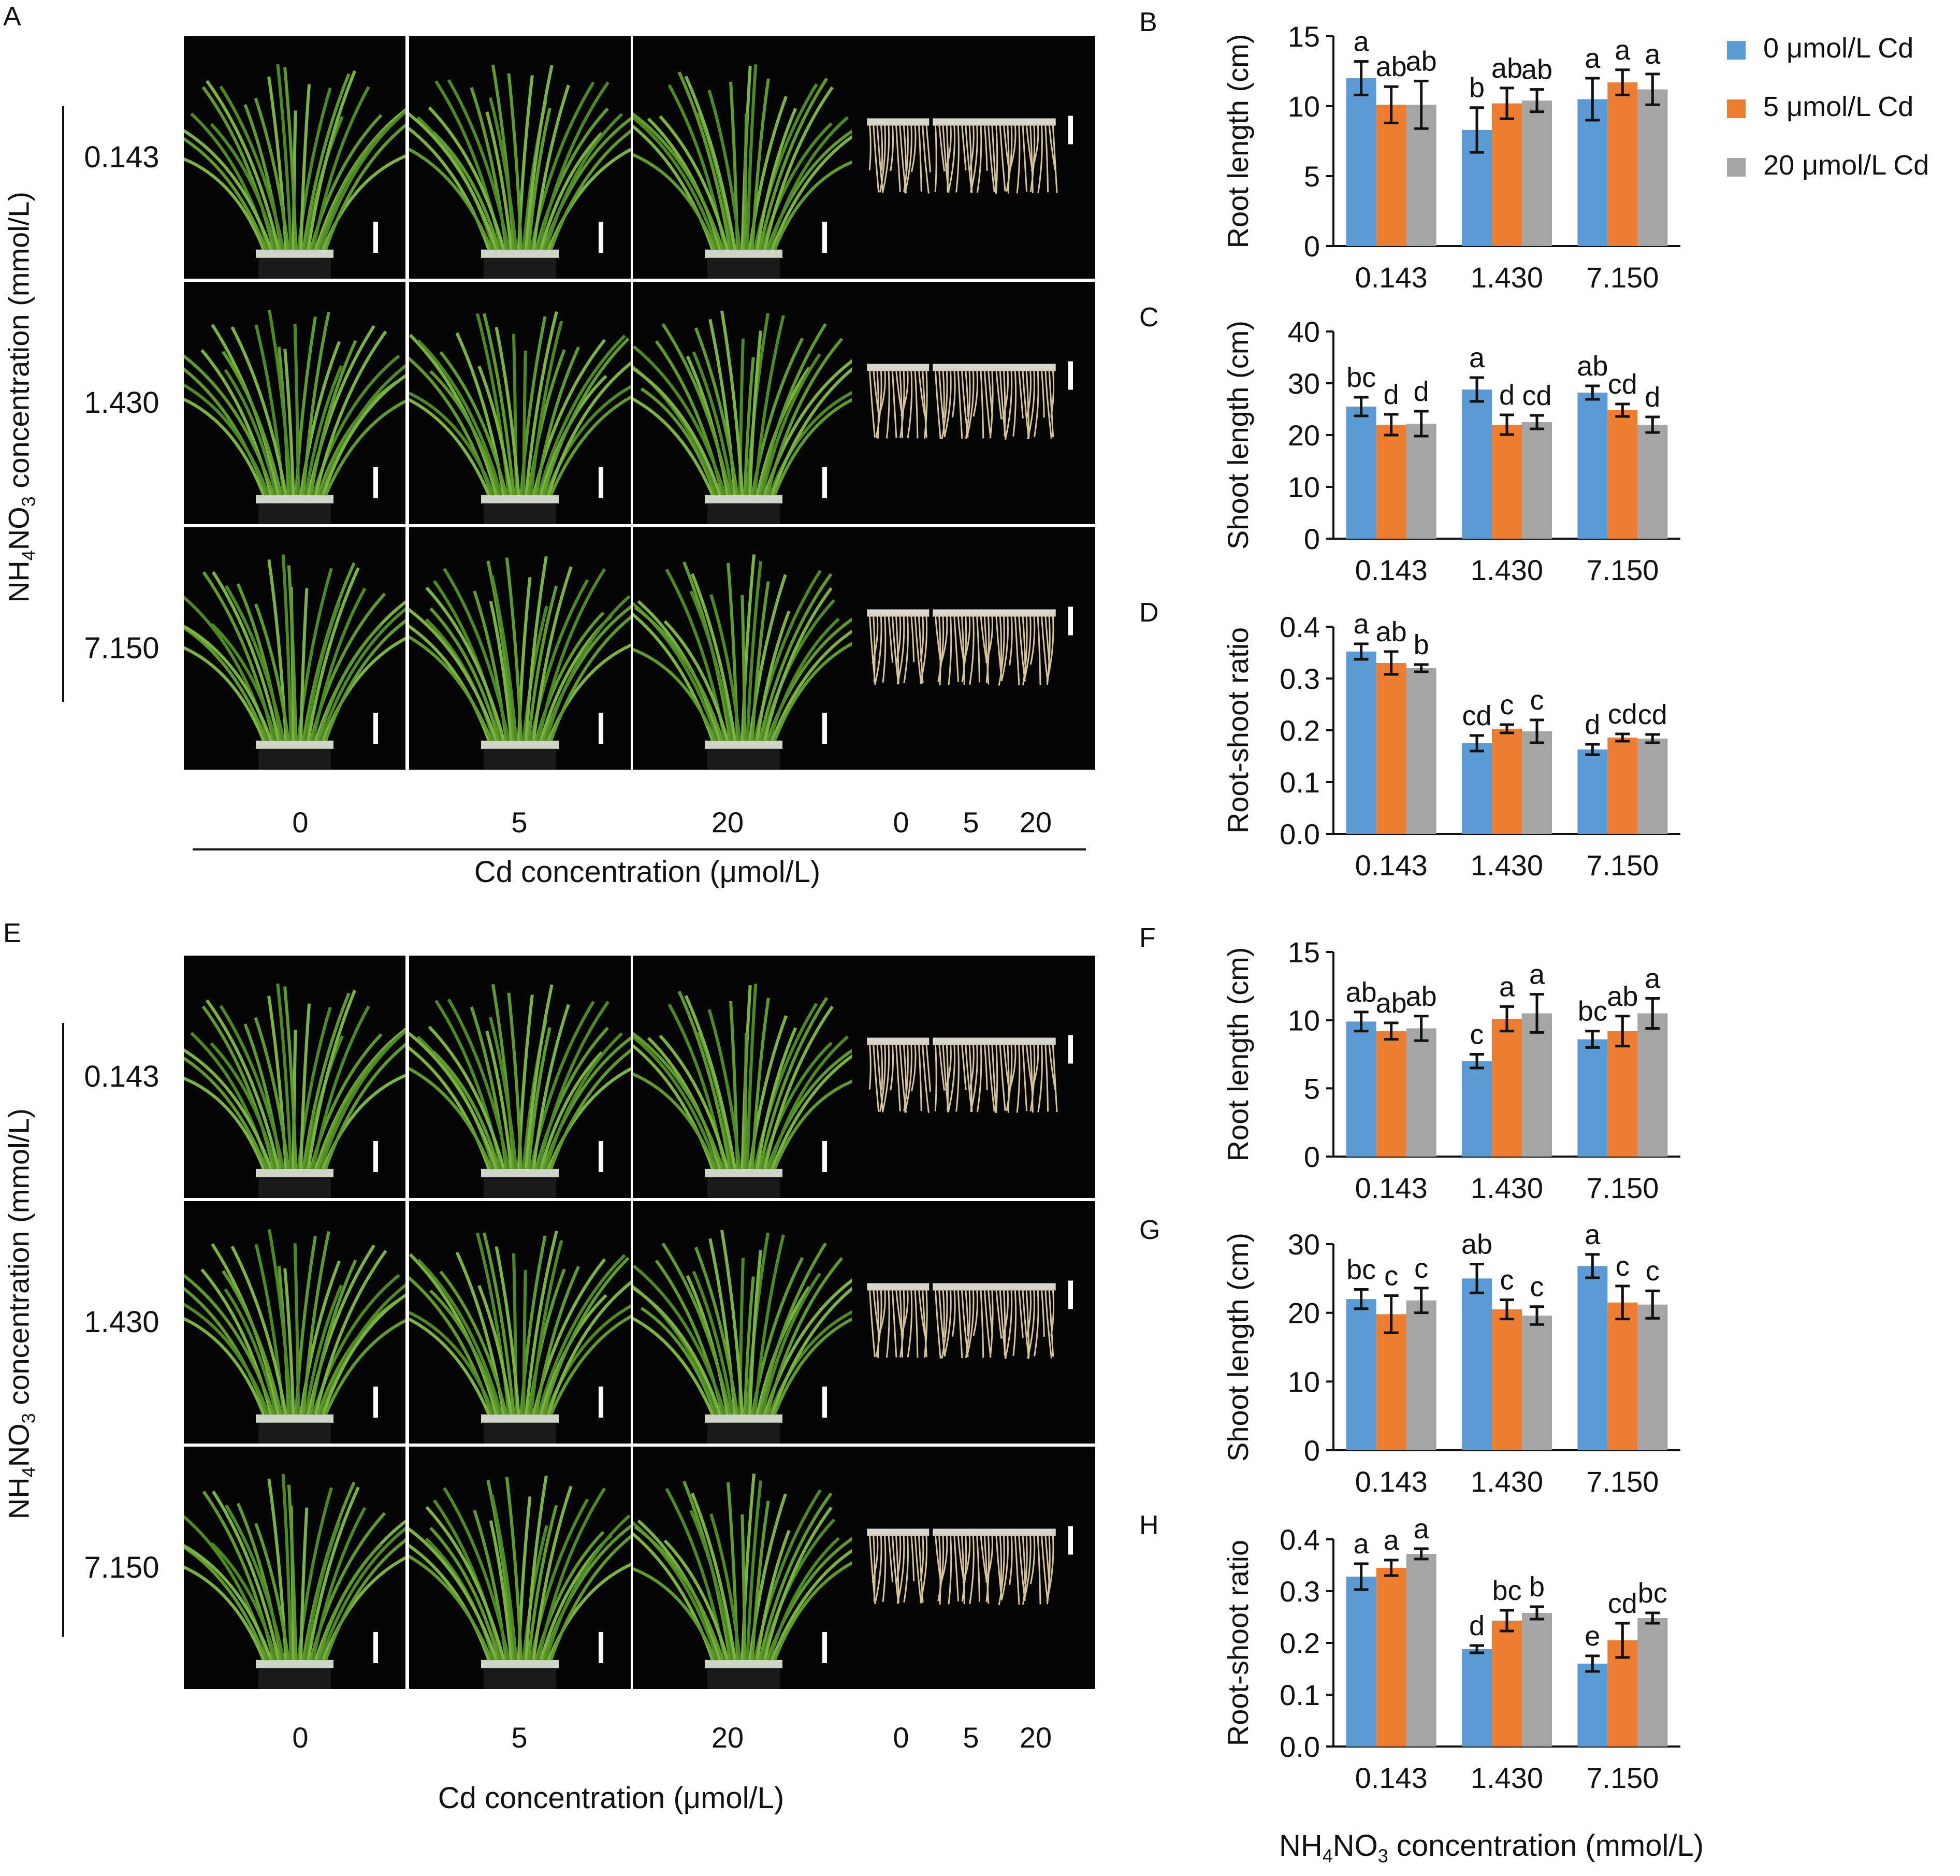  What do you see at coordinates (1491, 1848) in the screenshot?
I see `nh4no3-bottom-axis-title: NH4NO3 concentration (mmol/L)` at bounding box center [1491, 1848].